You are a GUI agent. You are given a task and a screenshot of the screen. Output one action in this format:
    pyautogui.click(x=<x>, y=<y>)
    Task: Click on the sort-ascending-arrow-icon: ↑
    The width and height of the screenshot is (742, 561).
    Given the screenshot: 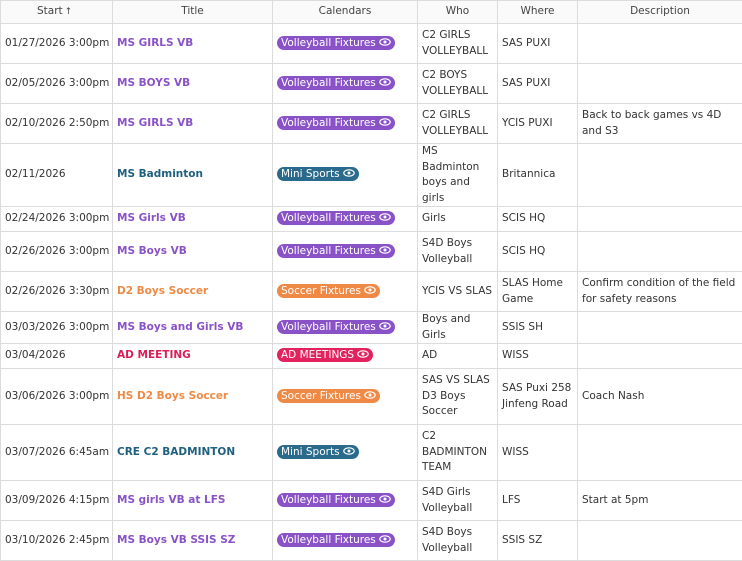 What is the action you would take?
    pyautogui.click(x=69, y=12)
    